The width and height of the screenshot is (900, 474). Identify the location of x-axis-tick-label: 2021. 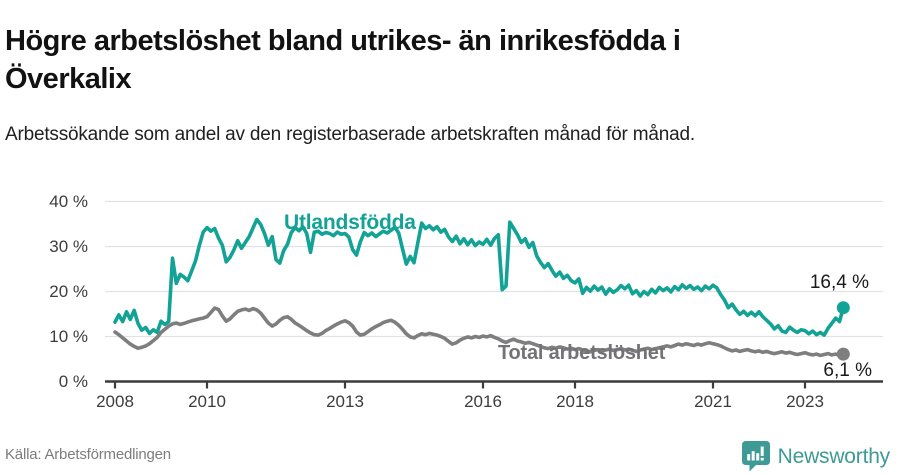
(713, 401).